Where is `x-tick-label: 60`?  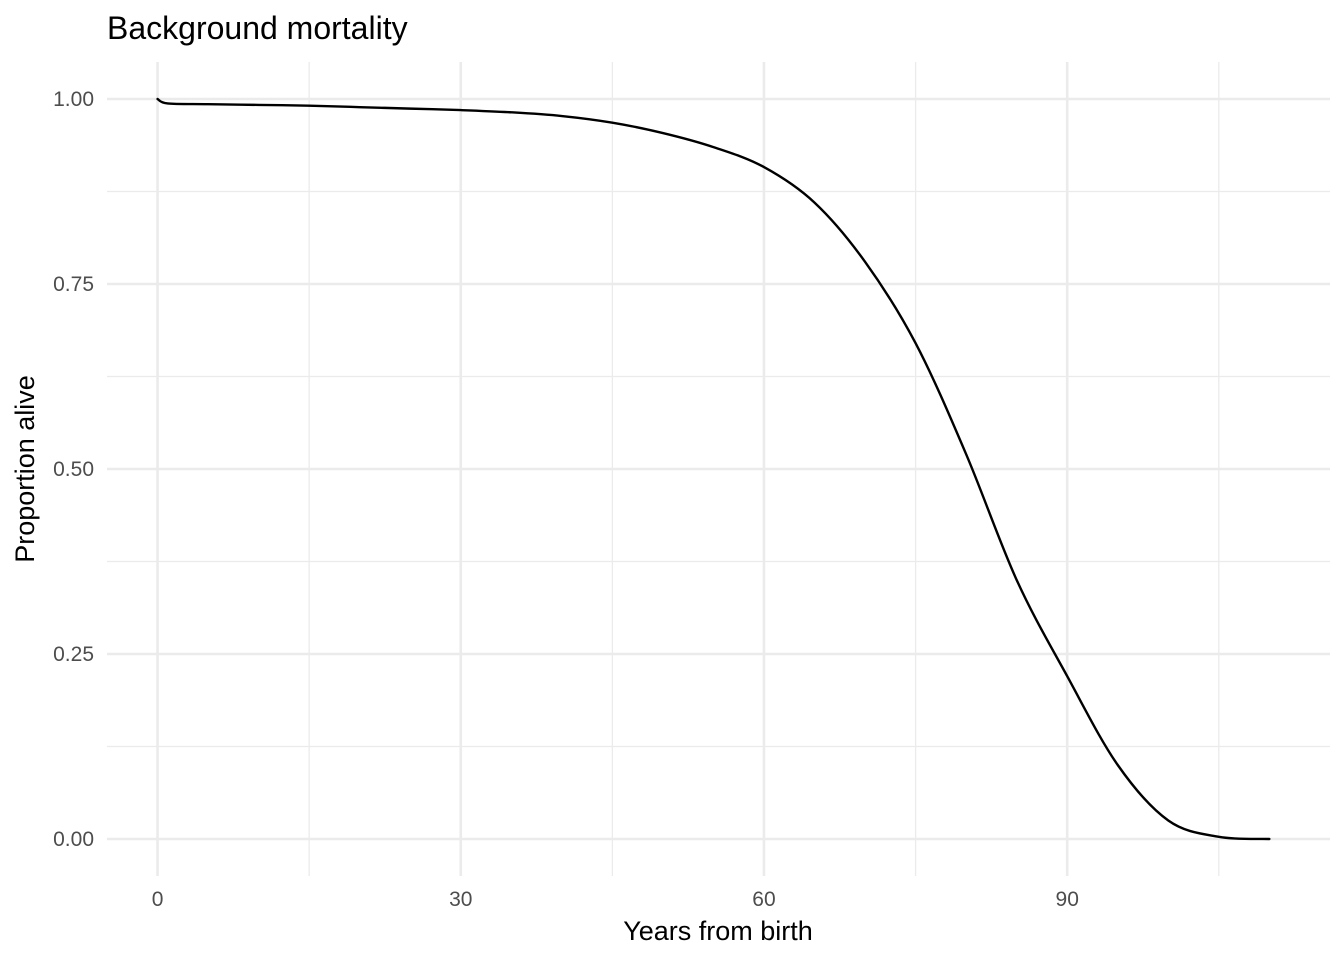
x-tick-label: 60 is located at coordinates (763, 899).